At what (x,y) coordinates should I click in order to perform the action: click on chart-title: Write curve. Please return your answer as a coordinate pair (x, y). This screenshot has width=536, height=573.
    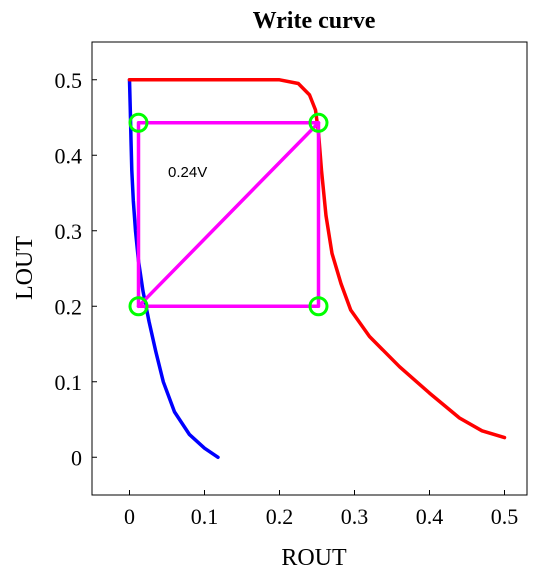
    Looking at the image, I should click on (314, 21).